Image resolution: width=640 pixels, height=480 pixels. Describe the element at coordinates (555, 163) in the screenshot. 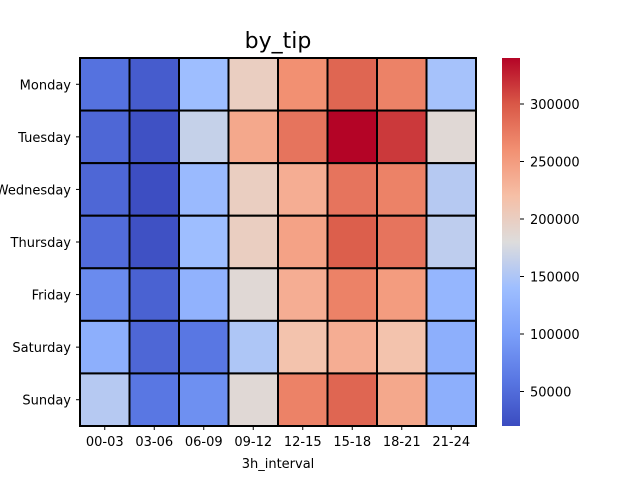

I see `colorbar-tick-label: 250000` at that location.